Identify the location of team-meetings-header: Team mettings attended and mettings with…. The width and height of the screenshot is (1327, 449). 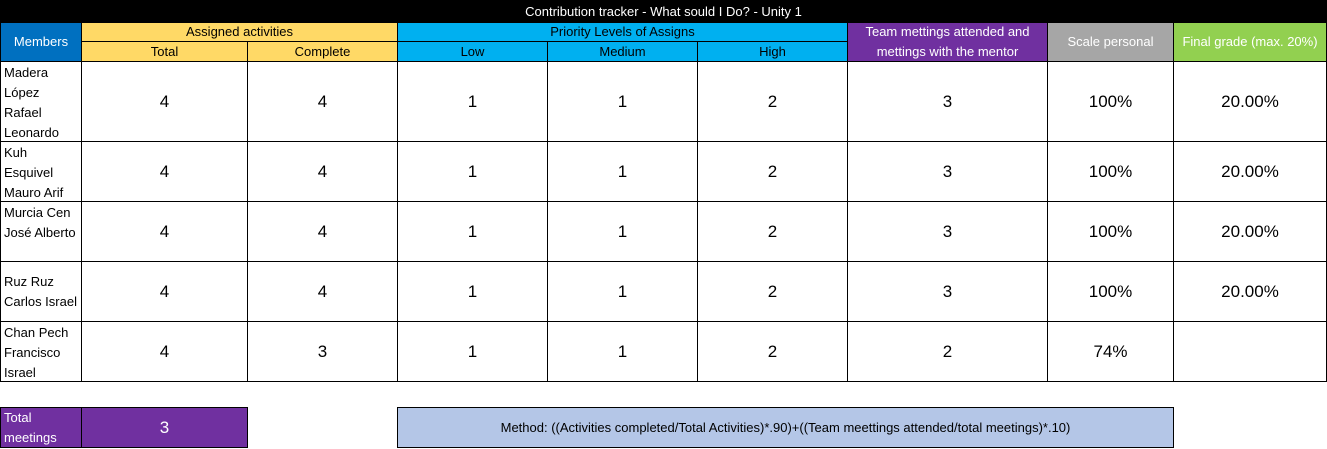
(947, 42).